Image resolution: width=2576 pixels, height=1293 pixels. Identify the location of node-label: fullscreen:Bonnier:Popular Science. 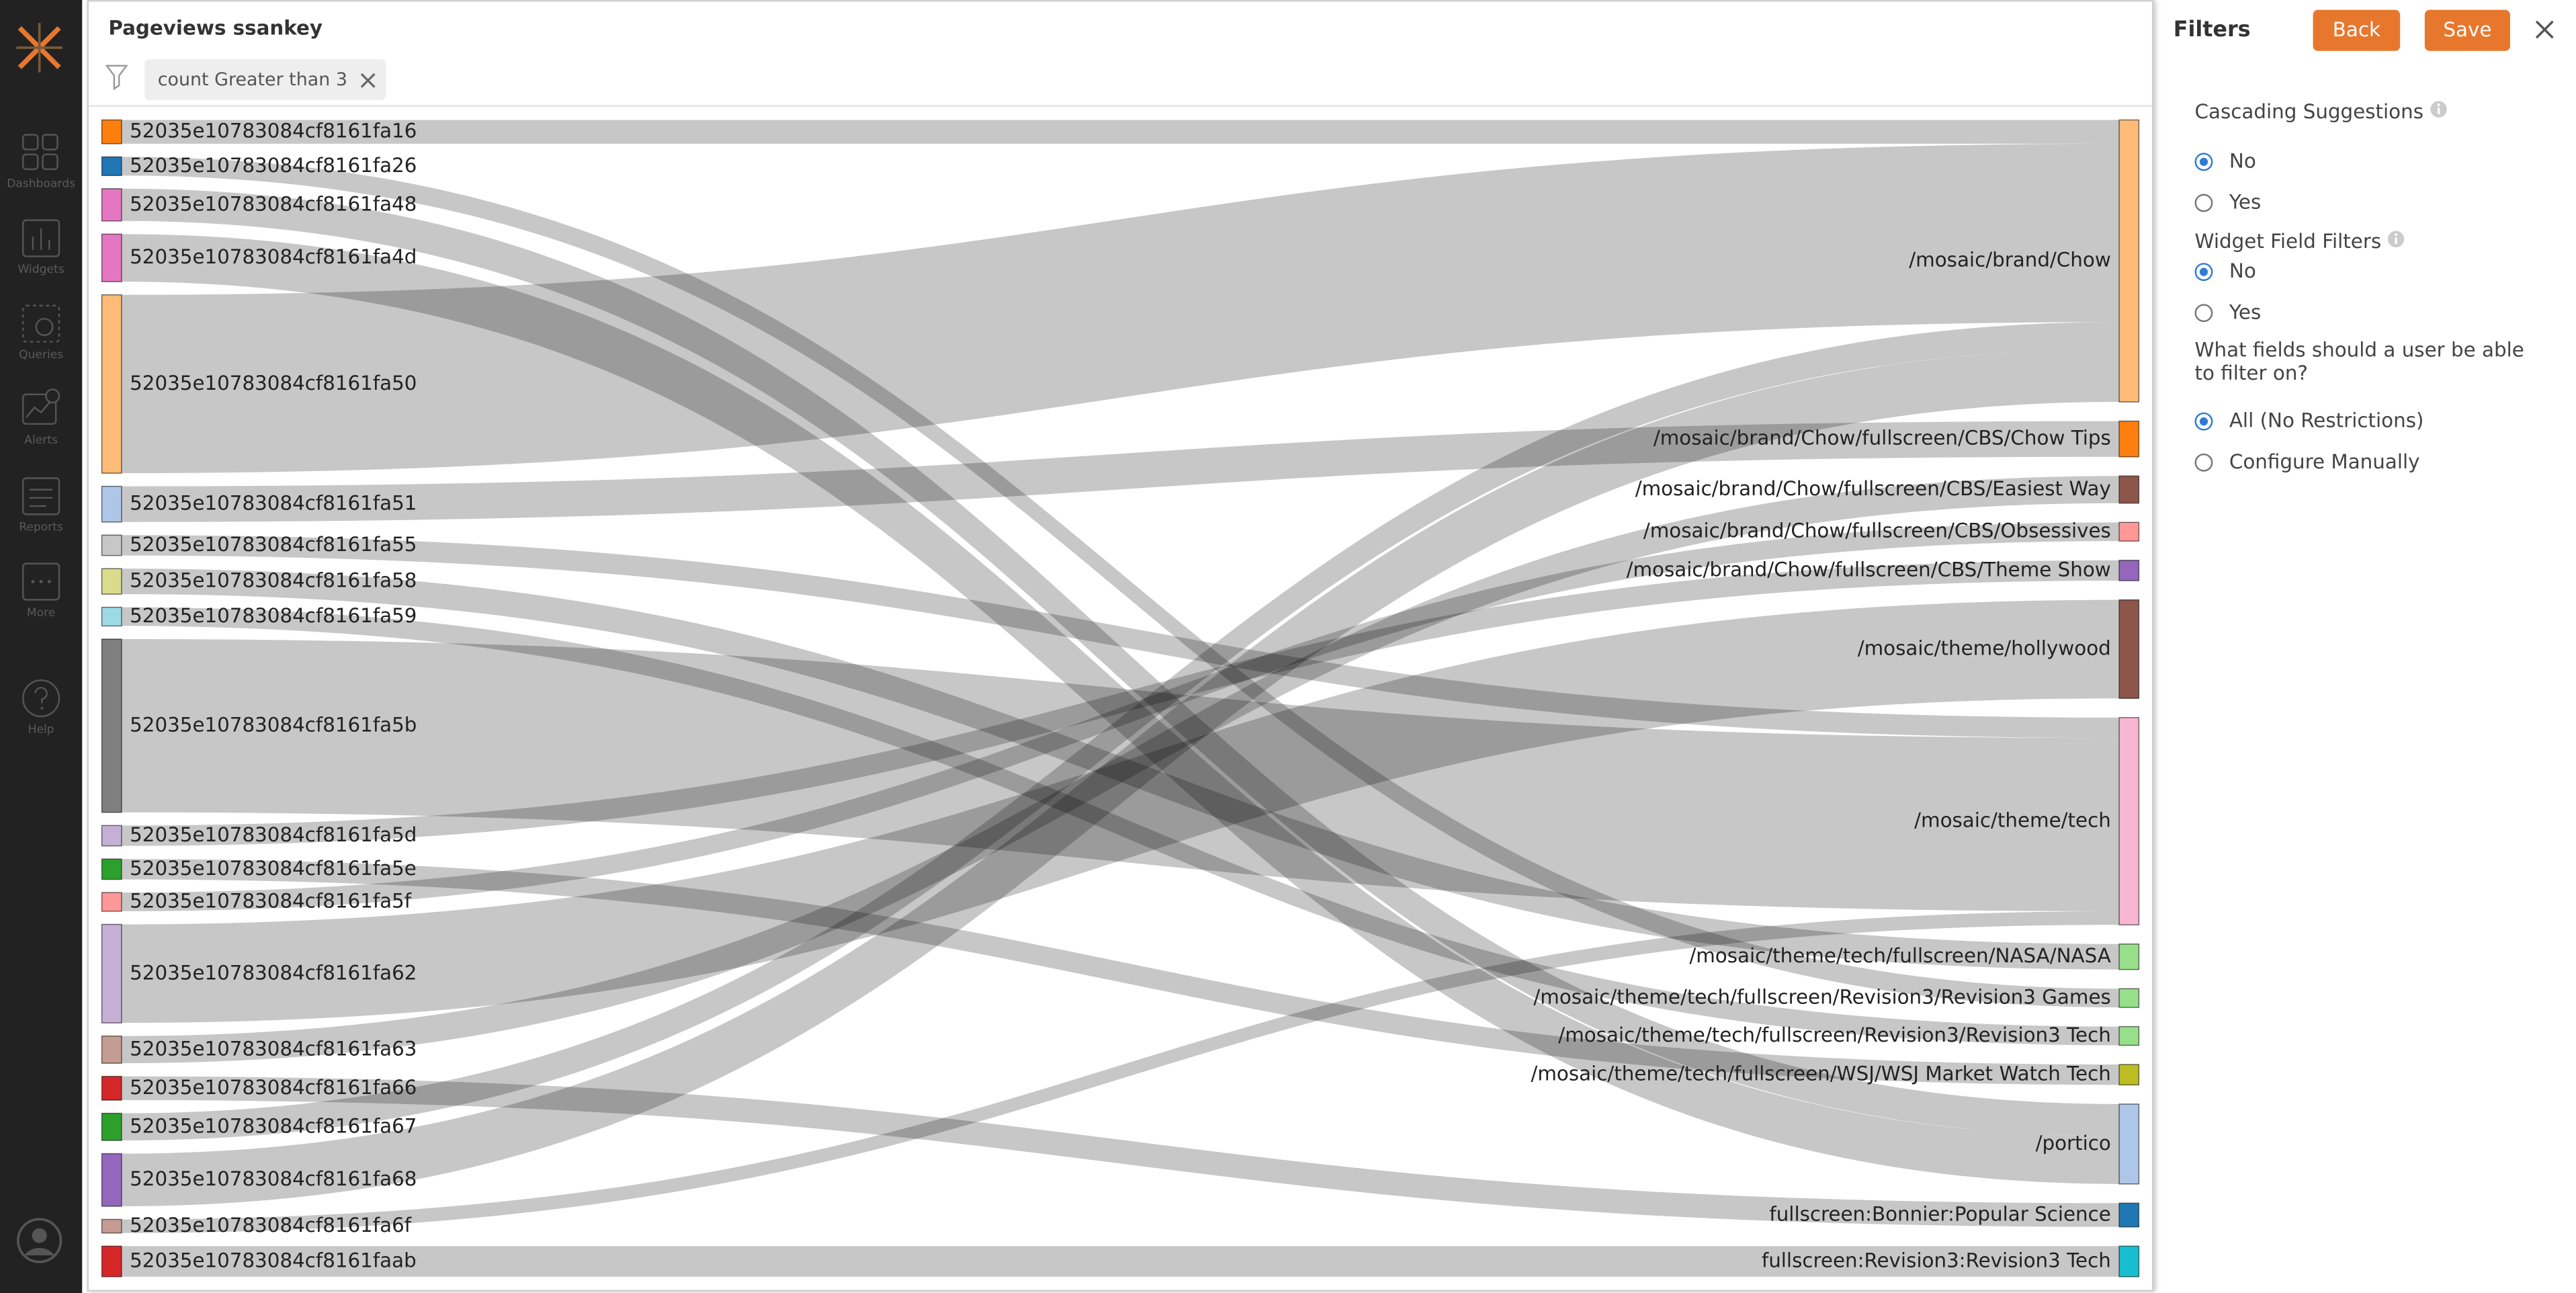
(1939, 1213).